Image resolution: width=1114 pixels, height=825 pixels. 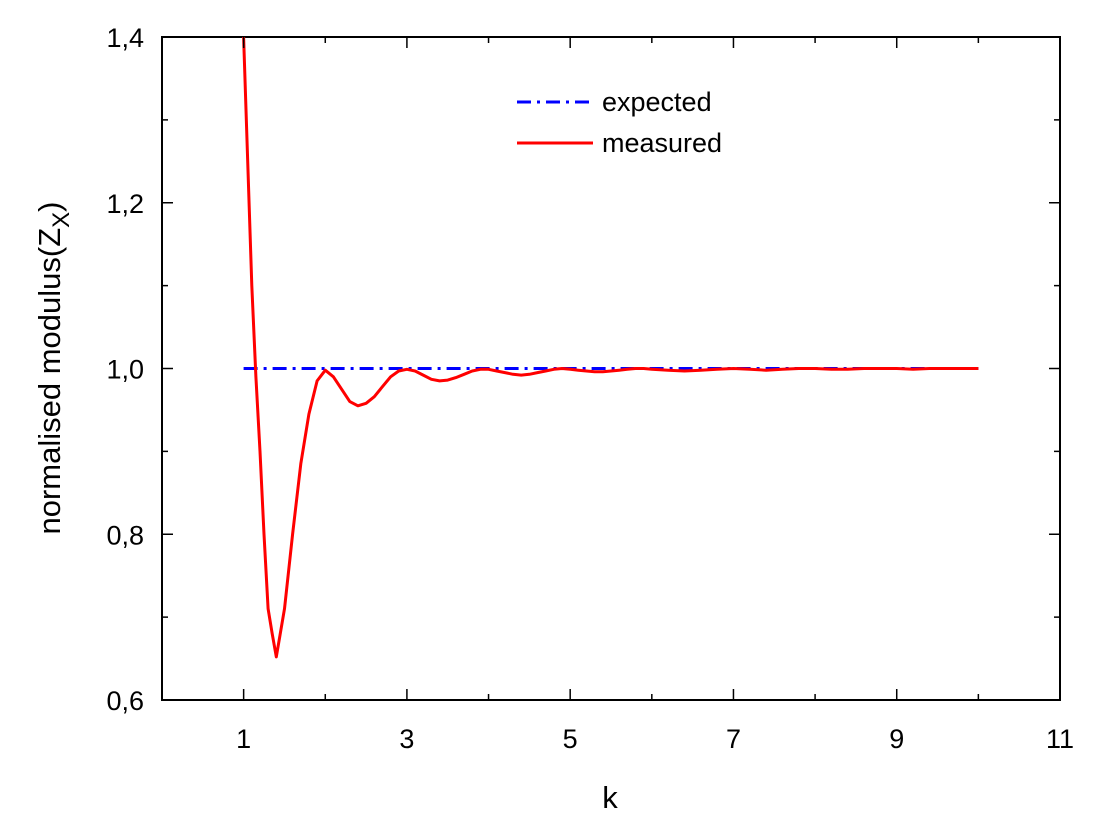 What do you see at coordinates (125, 204) in the screenshot?
I see `y-tick-label: 1,2` at bounding box center [125, 204].